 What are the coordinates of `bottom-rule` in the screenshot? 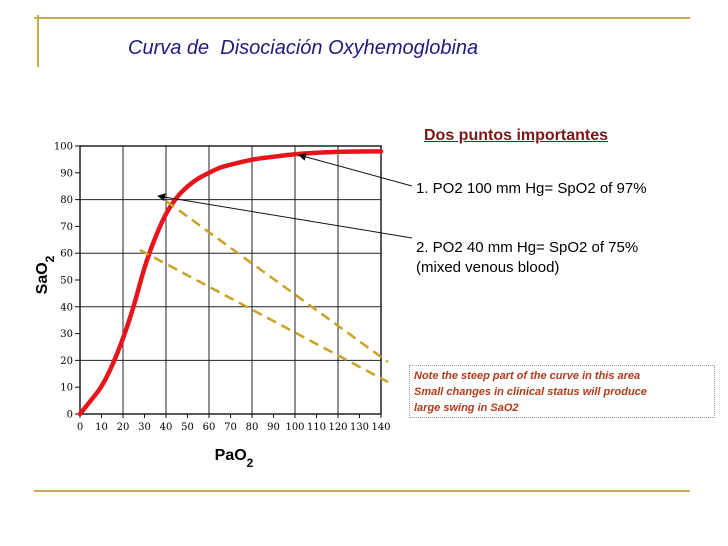 It's located at (362, 491).